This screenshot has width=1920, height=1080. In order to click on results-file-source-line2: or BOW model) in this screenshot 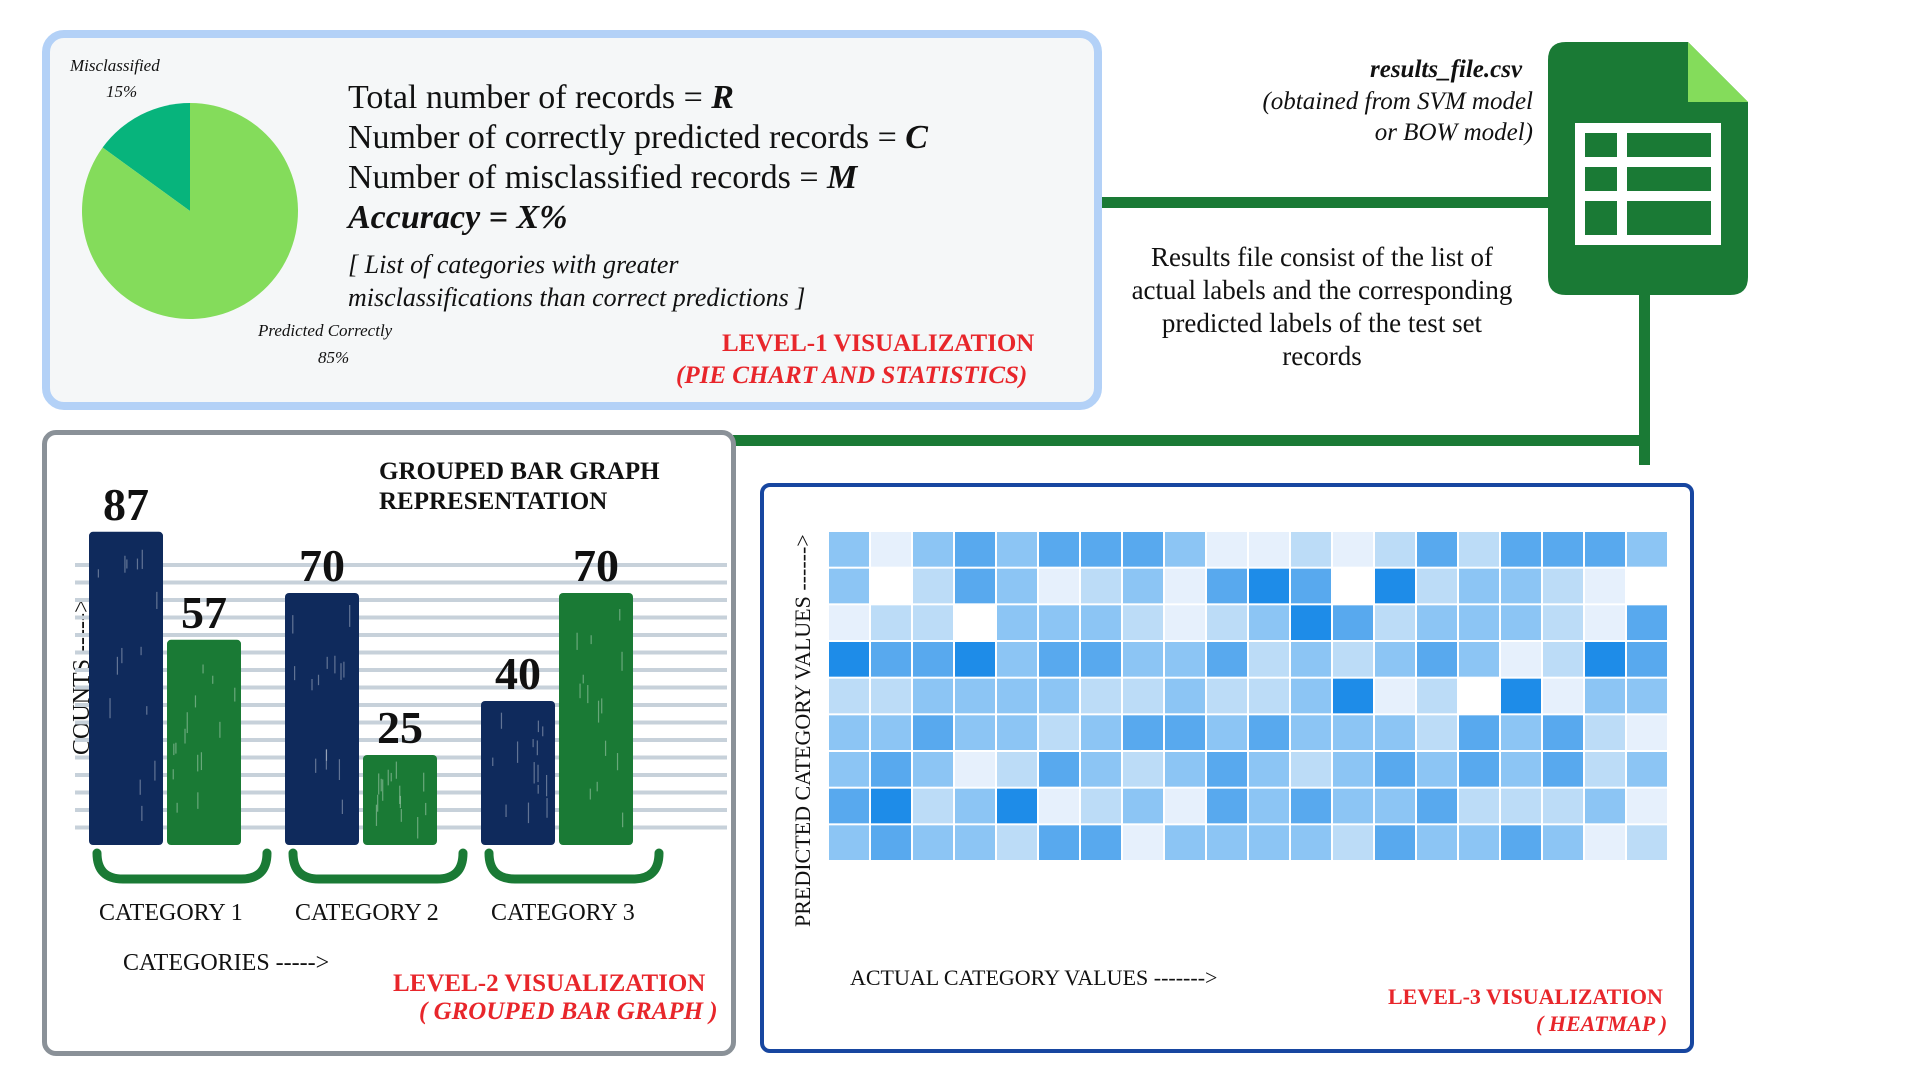, I will do `click(1454, 132)`.